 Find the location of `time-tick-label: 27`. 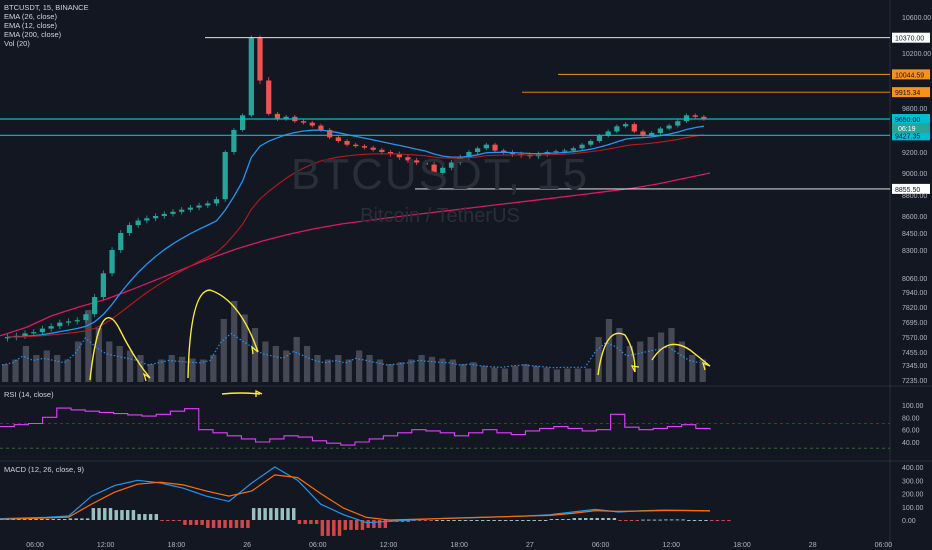

time-tick-label: 27 is located at coordinates (530, 545).